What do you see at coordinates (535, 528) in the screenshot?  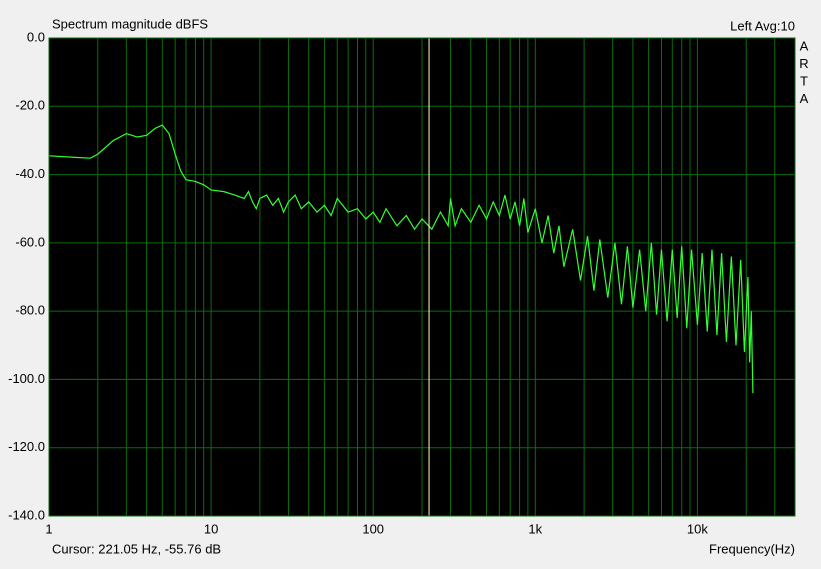 I see `x-tick-label: 1k` at bounding box center [535, 528].